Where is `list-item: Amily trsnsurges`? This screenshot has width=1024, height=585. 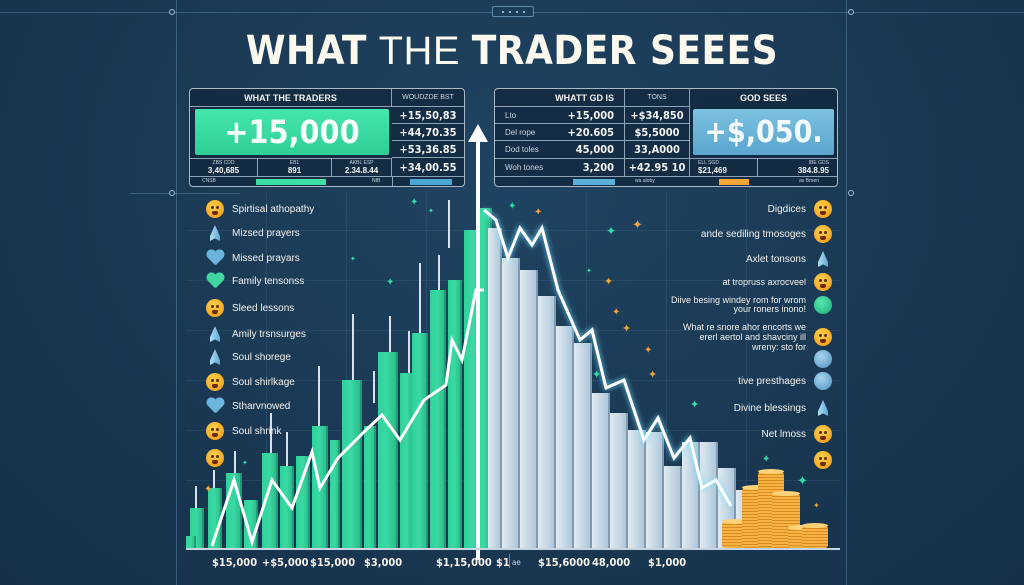
list-item: Amily trsnsurges is located at coordinates (256, 334).